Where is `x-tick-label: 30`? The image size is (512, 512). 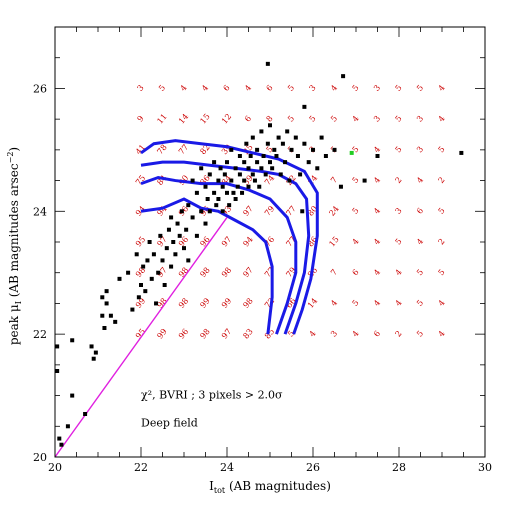 x-tick-label: 30 is located at coordinates (485, 467).